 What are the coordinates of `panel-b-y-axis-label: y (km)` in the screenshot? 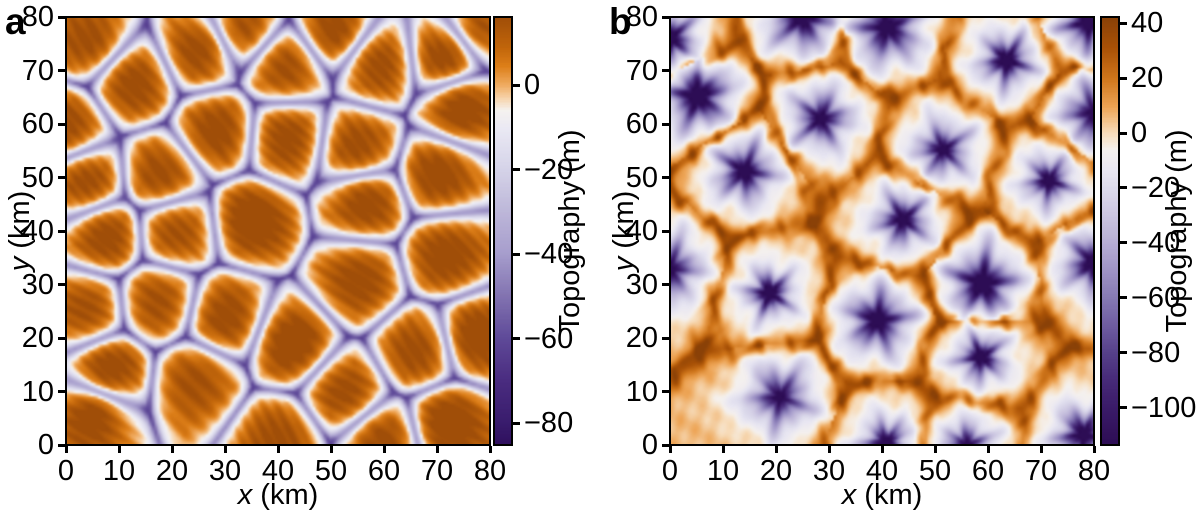 It's located at (624, 231).